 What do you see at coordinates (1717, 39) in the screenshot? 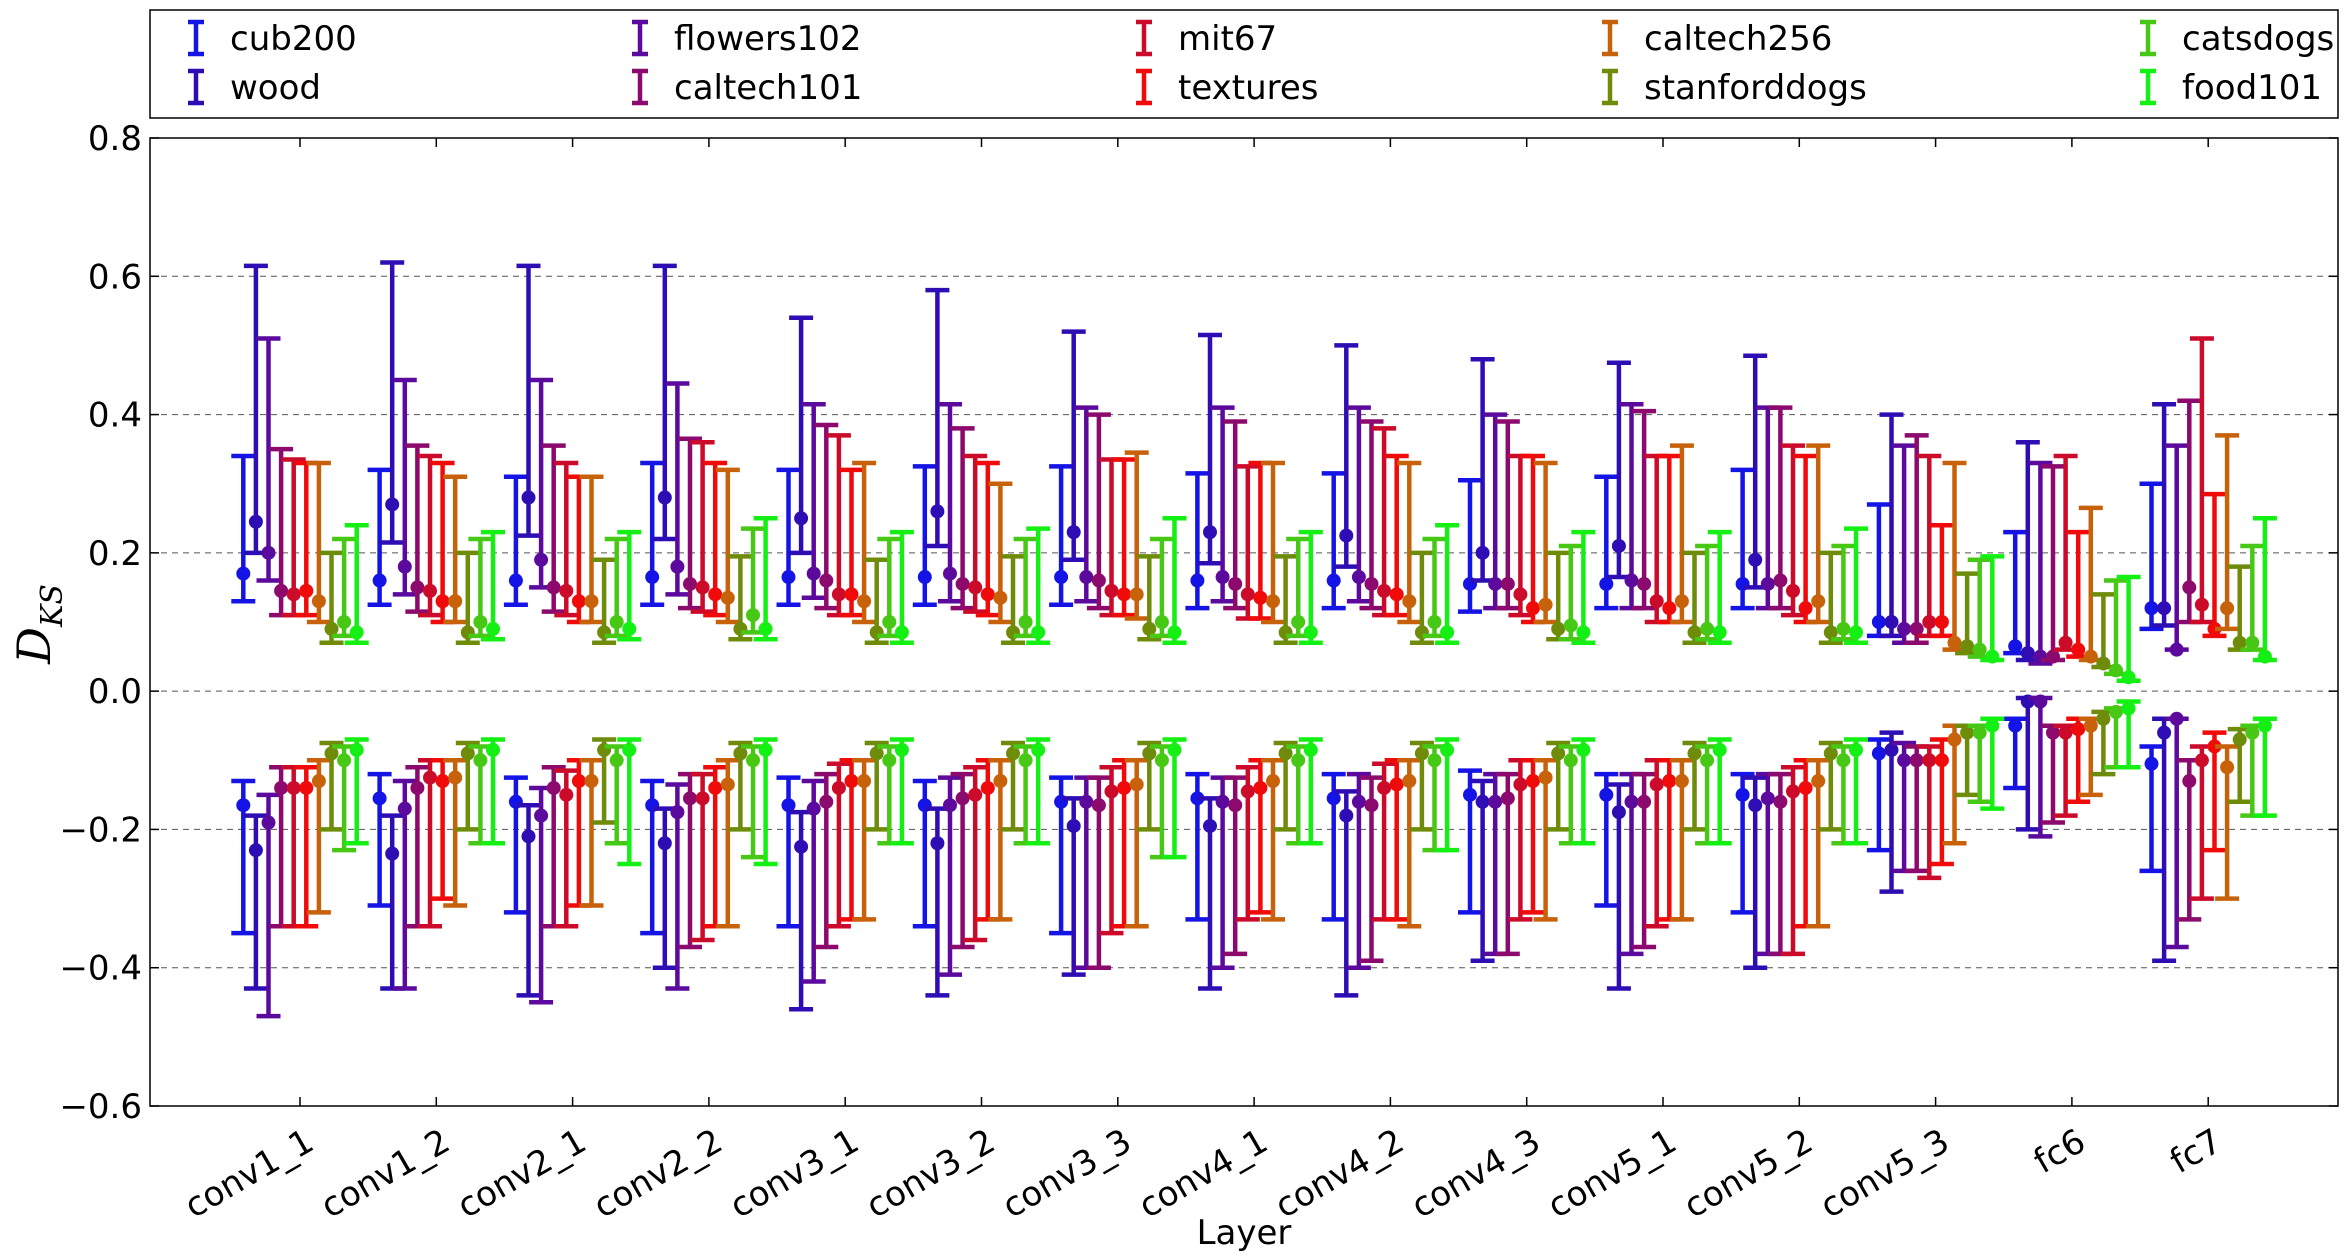
I see `legend-item-caltech256: caltech256` at bounding box center [1717, 39].